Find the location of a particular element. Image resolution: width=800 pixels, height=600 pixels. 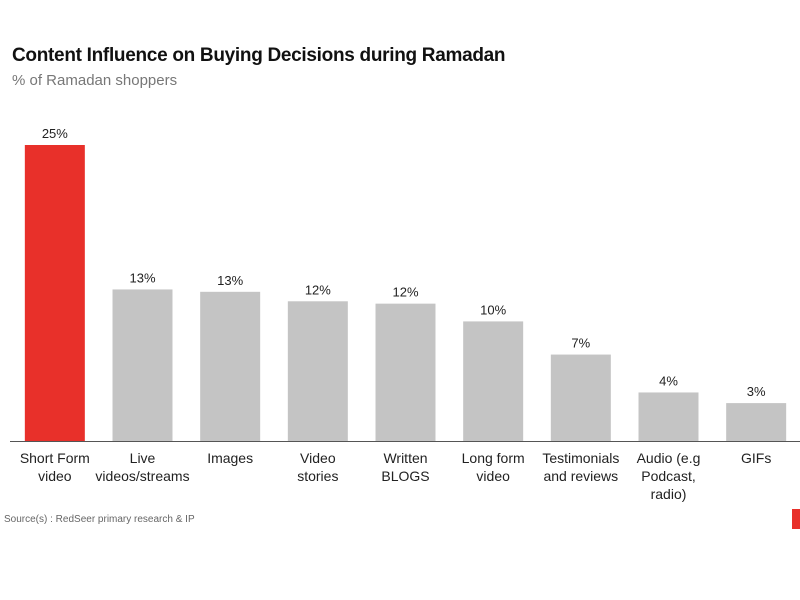

value-label: 4% is located at coordinates (668, 380).